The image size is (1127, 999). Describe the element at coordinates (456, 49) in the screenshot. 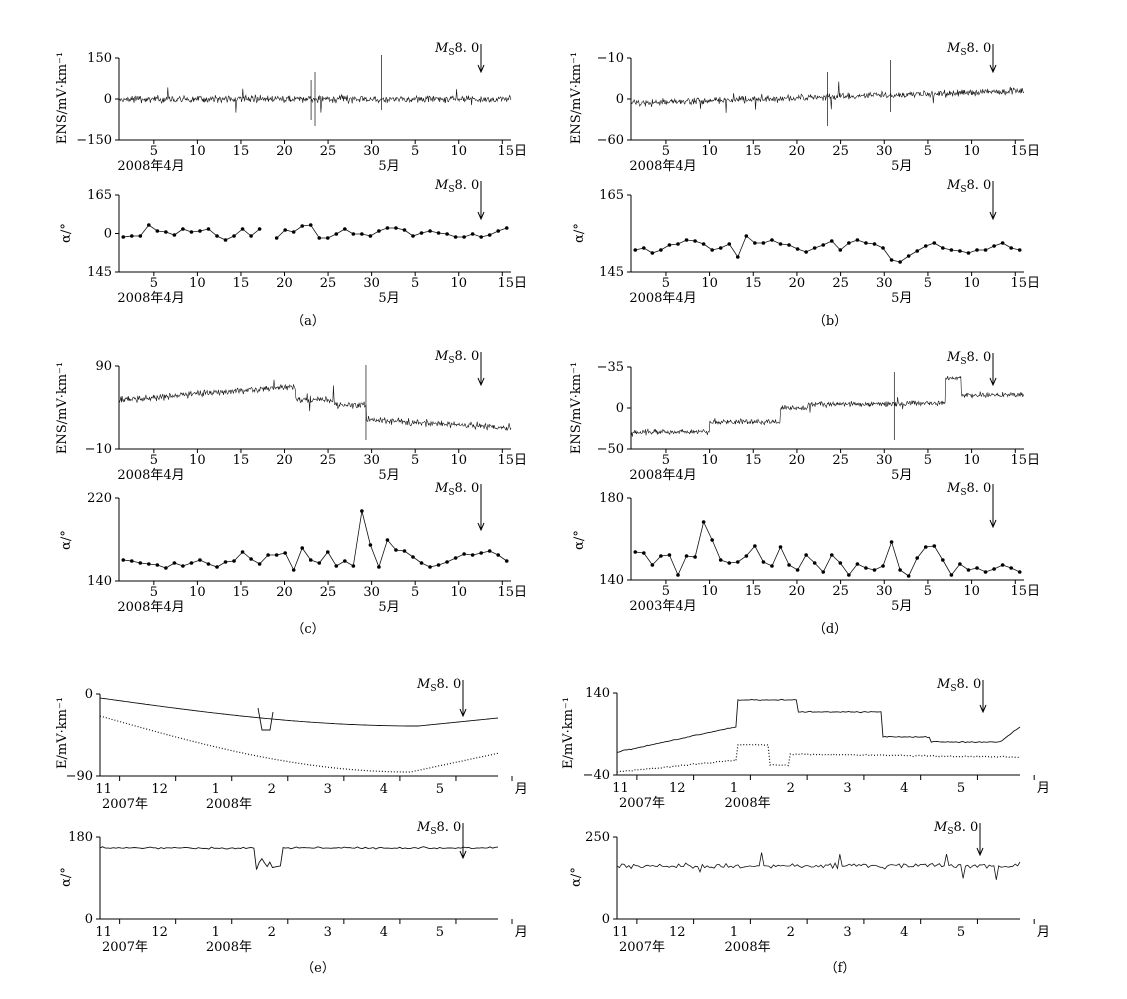

I see `a-ens-event-label: MS8. 0` at that location.